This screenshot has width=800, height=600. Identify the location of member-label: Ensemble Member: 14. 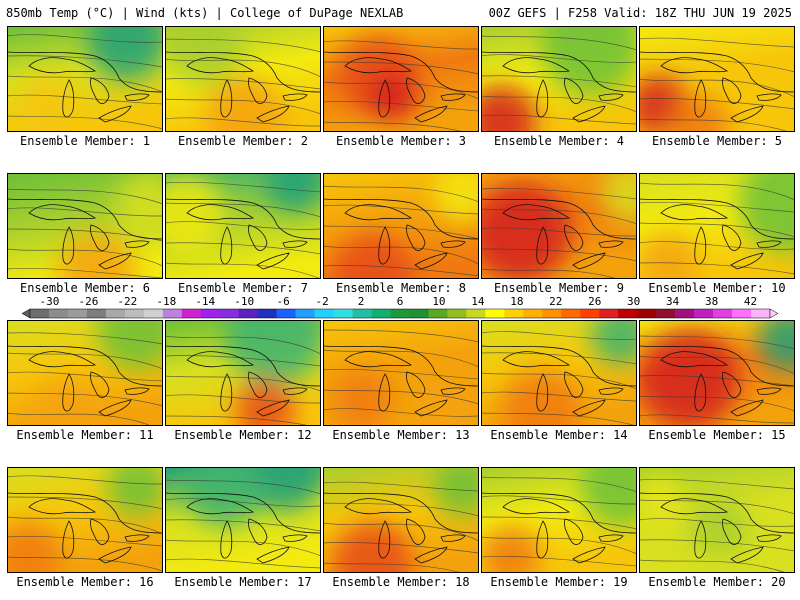
(559, 435).